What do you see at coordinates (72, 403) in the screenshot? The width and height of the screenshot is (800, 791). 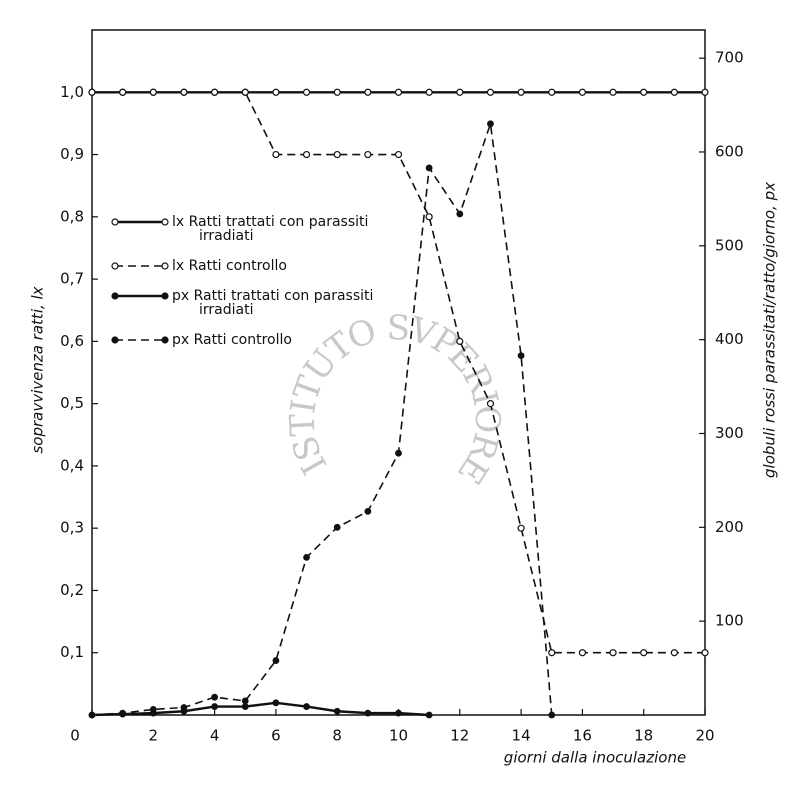 I see `y-tick-label: 0,5` at bounding box center [72, 403].